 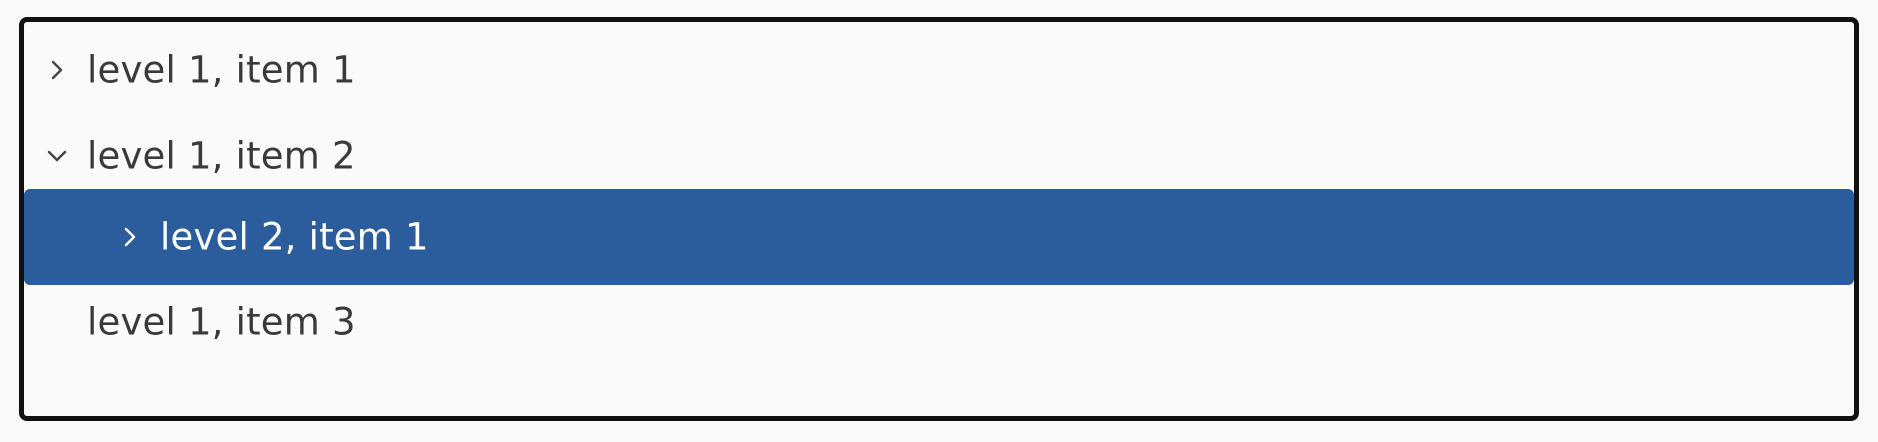 I want to click on tree-item-label: level 2, item 1, so click(x=294, y=237).